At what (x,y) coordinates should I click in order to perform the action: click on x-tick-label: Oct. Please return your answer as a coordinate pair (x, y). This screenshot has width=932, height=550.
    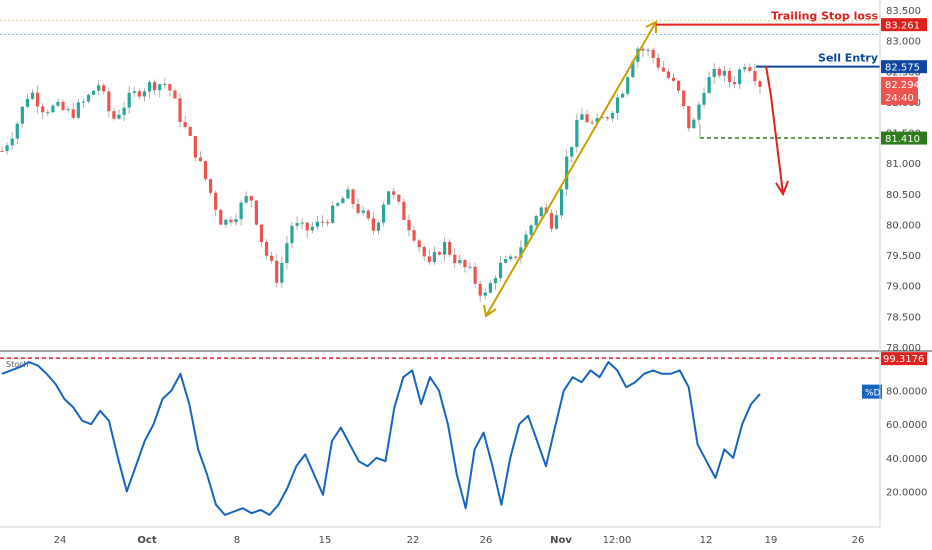
    Looking at the image, I should click on (146, 540).